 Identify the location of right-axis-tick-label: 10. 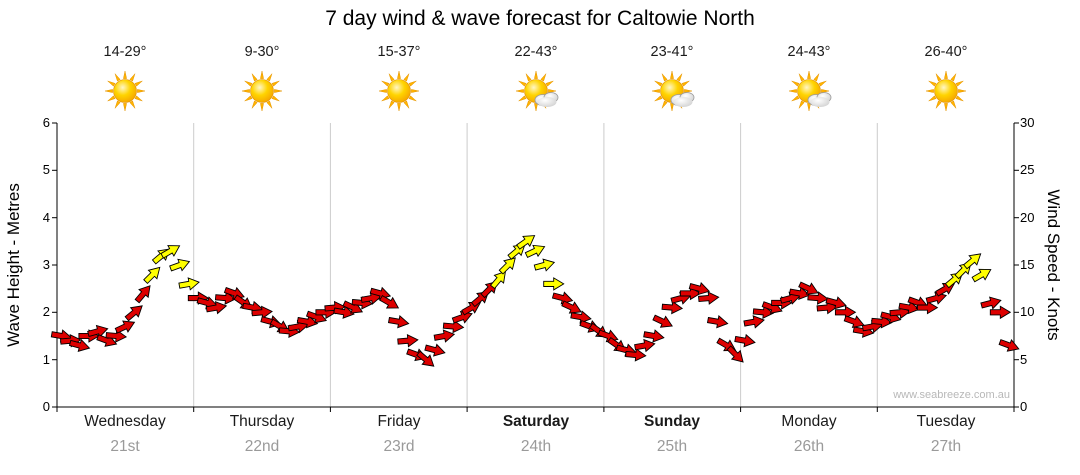
(1027, 311).